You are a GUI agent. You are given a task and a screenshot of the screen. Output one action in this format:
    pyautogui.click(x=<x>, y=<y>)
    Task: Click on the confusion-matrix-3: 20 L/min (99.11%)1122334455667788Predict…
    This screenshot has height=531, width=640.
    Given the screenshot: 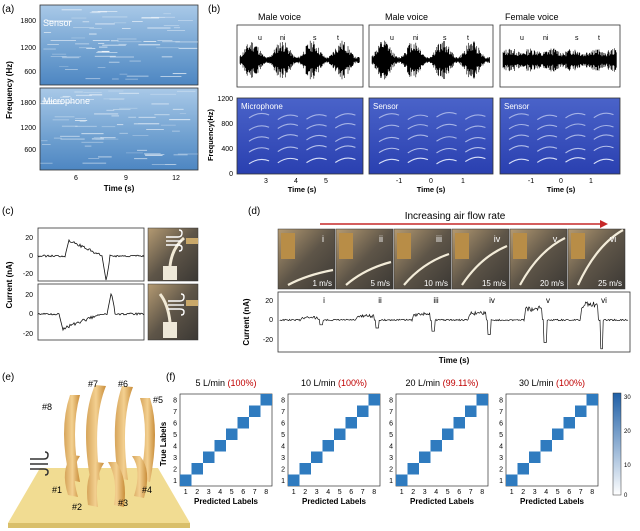 What is the action you would take?
    pyautogui.click(x=439, y=442)
    